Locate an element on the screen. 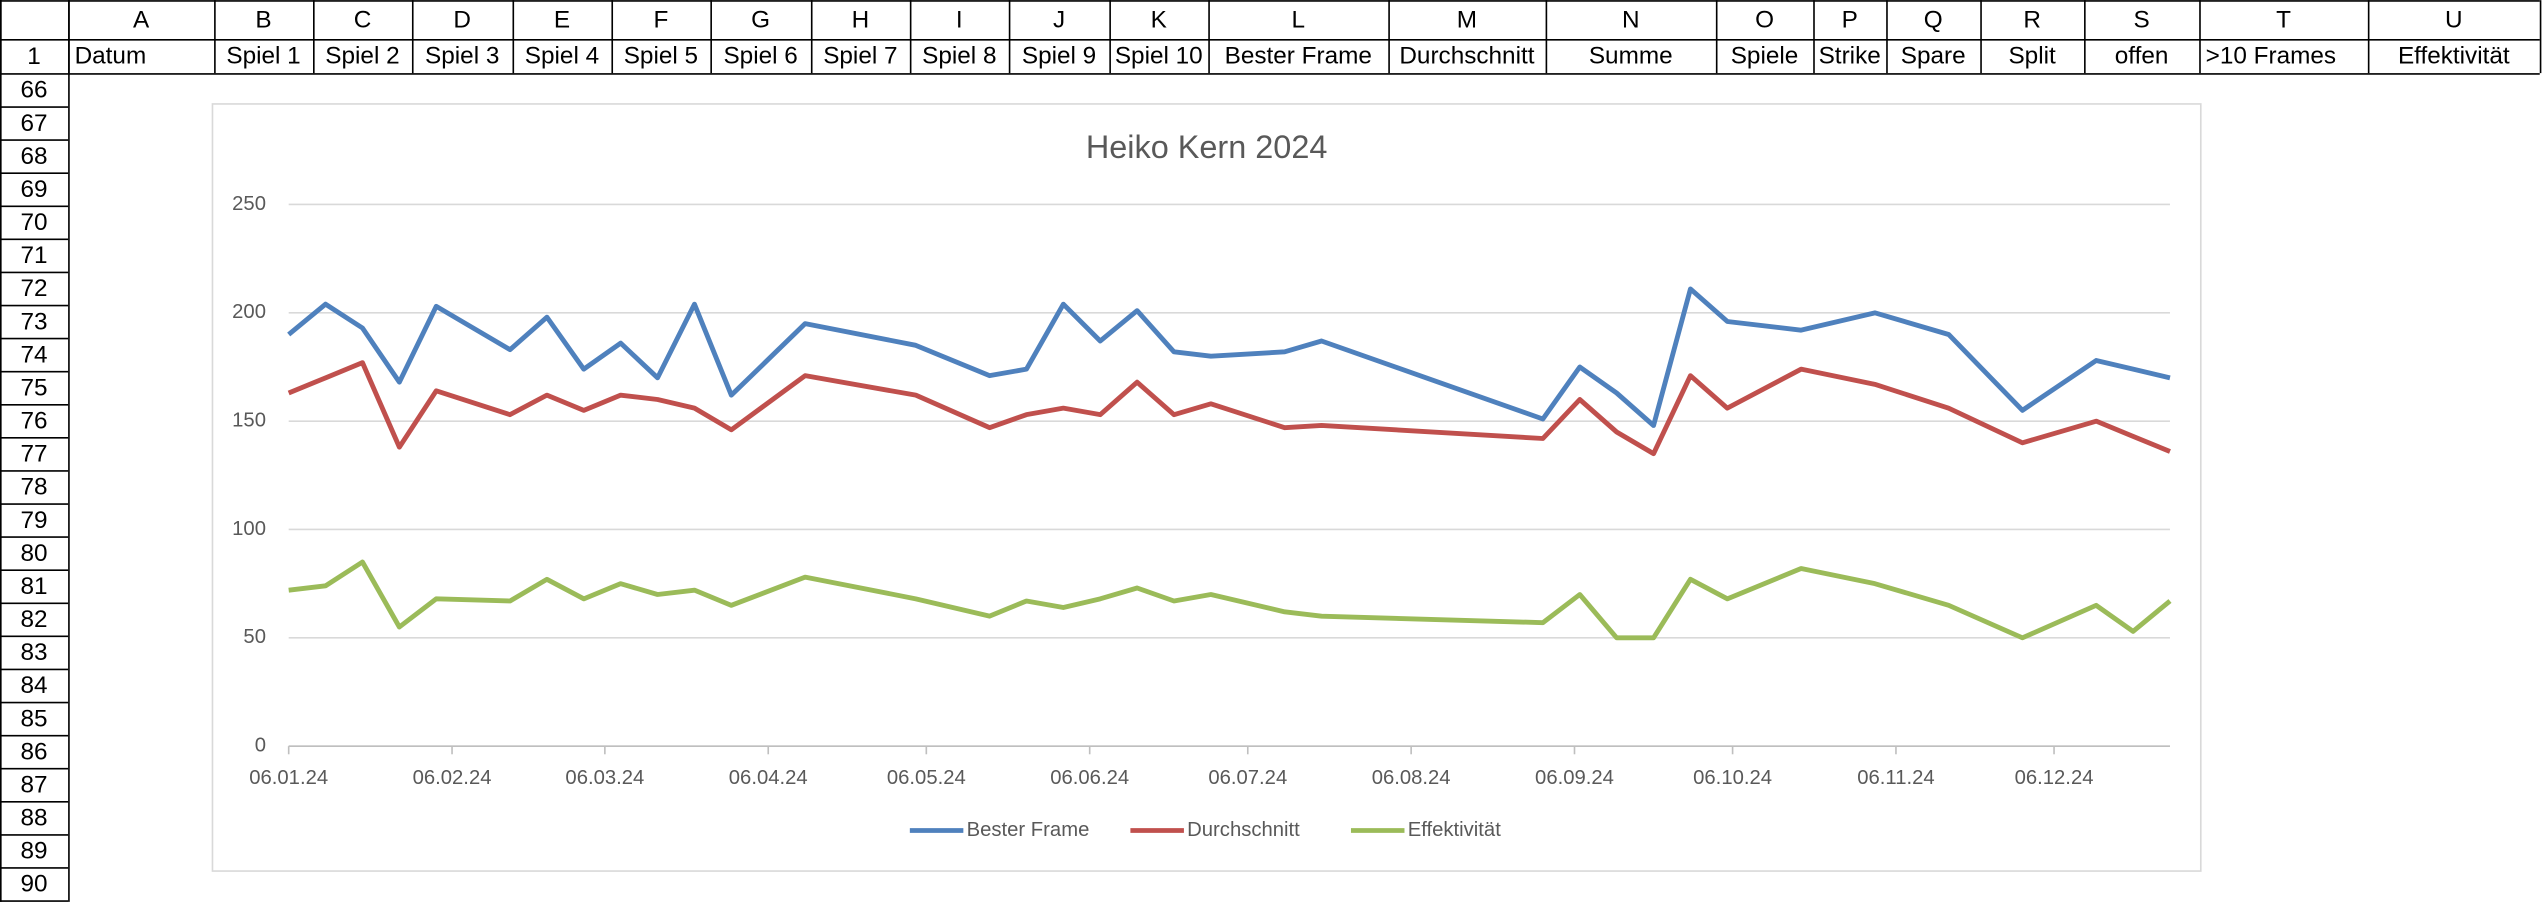 This screenshot has width=2543, height=902. column-header: U is located at coordinates (2454, 20).